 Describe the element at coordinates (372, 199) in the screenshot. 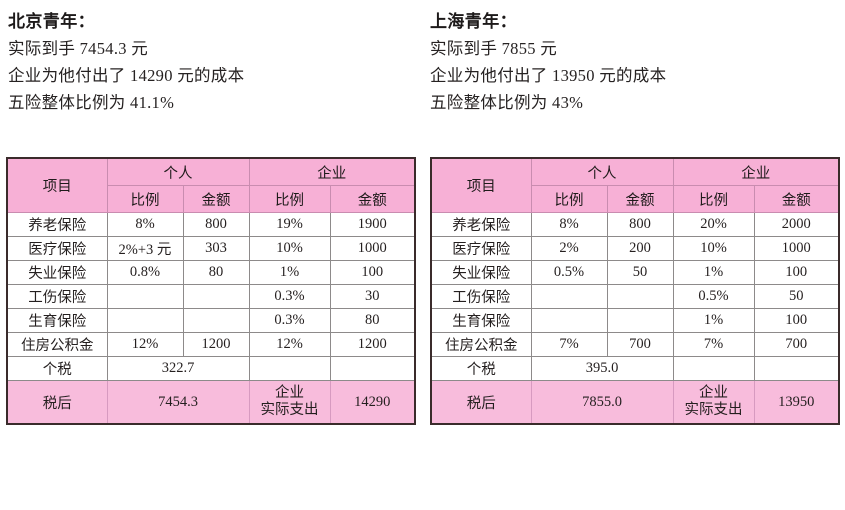

I see `header-enterprise-amount: 金额` at that location.